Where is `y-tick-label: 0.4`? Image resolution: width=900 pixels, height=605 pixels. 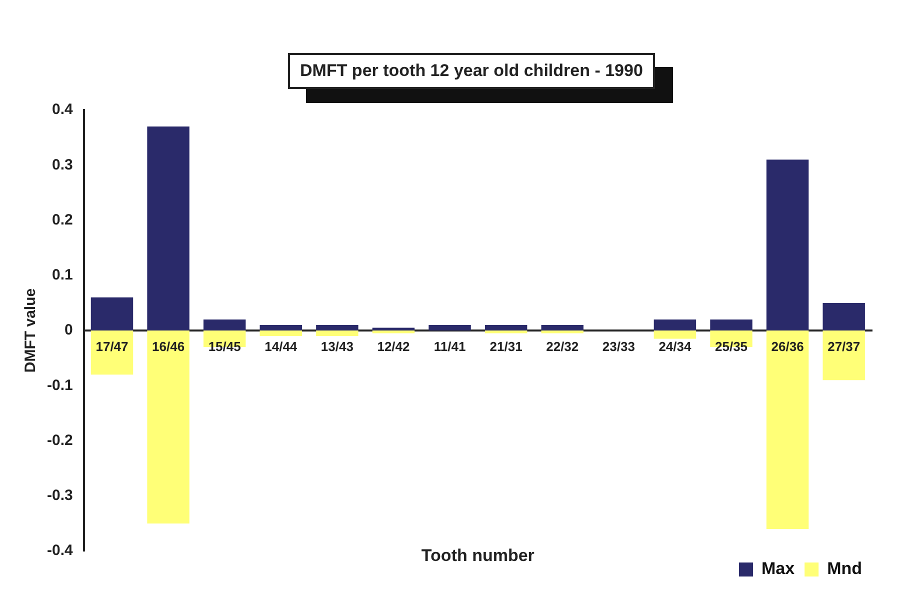
y-tick-label: 0.4 is located at coordinates (63, 109).